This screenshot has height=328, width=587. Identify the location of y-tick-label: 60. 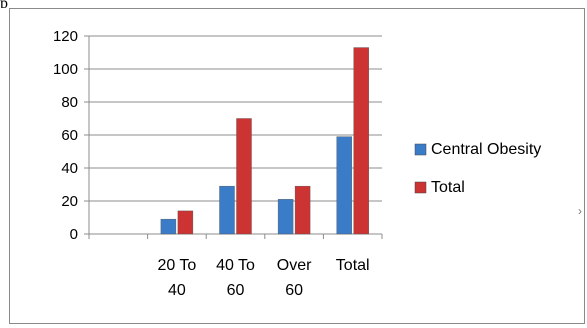
(69, 135).